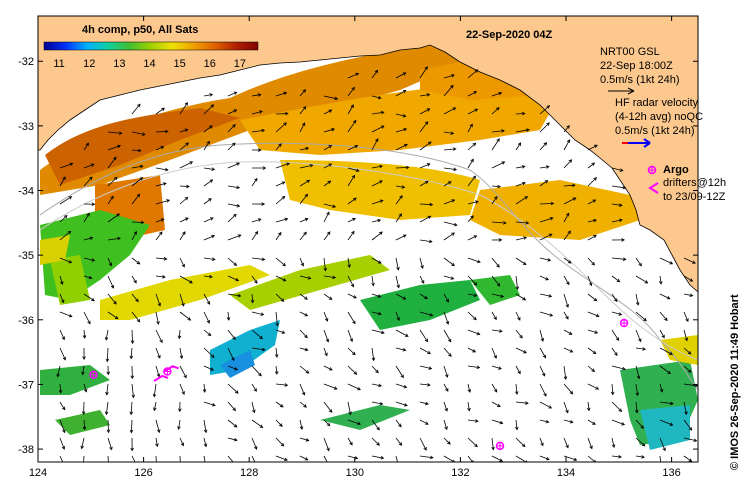 The width and height of the screenshot is (749, 496). What do you see at coordinates (566, 473) in the screenshot?
I see `x-tick-label: 134` at bounding box center [566, 473].